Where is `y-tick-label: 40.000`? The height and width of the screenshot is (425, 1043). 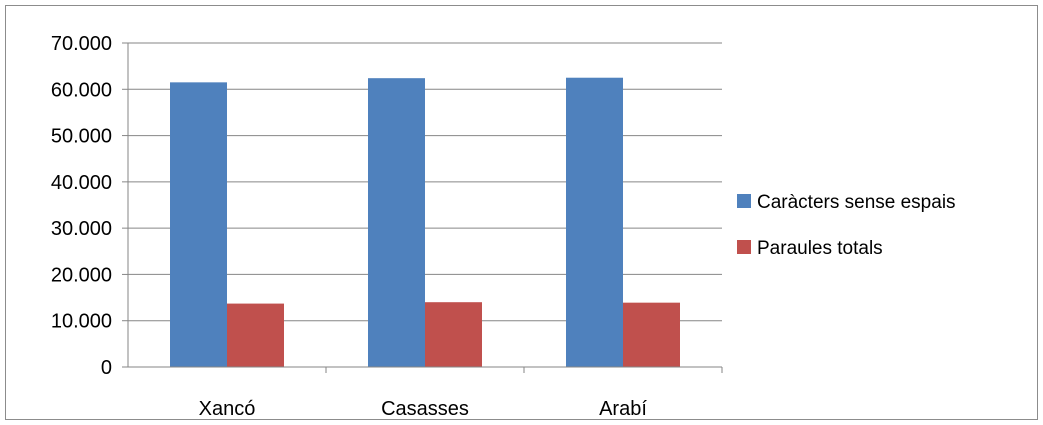 y-tick-label: 40.000 is located at coordinates (81, 183).